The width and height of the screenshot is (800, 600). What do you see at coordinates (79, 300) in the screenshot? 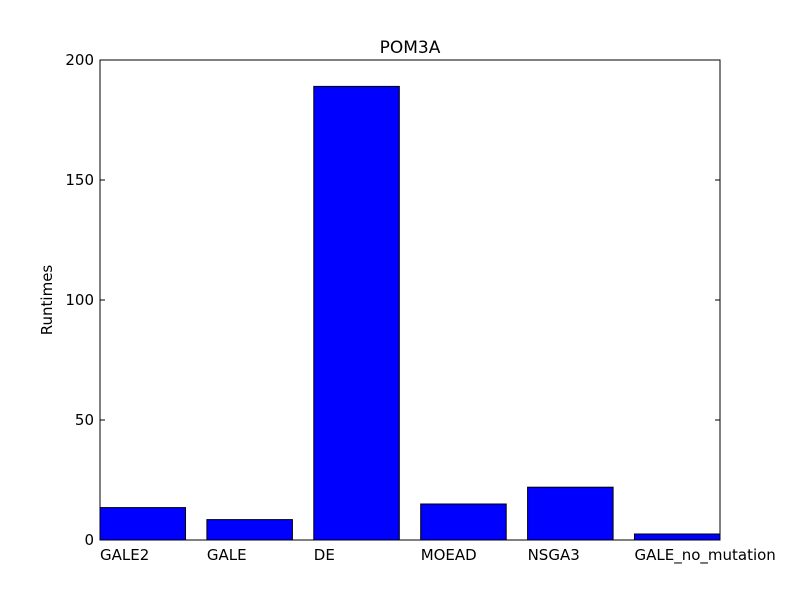
I see `y-tick-label: 100` at bounding box center [79, 300].